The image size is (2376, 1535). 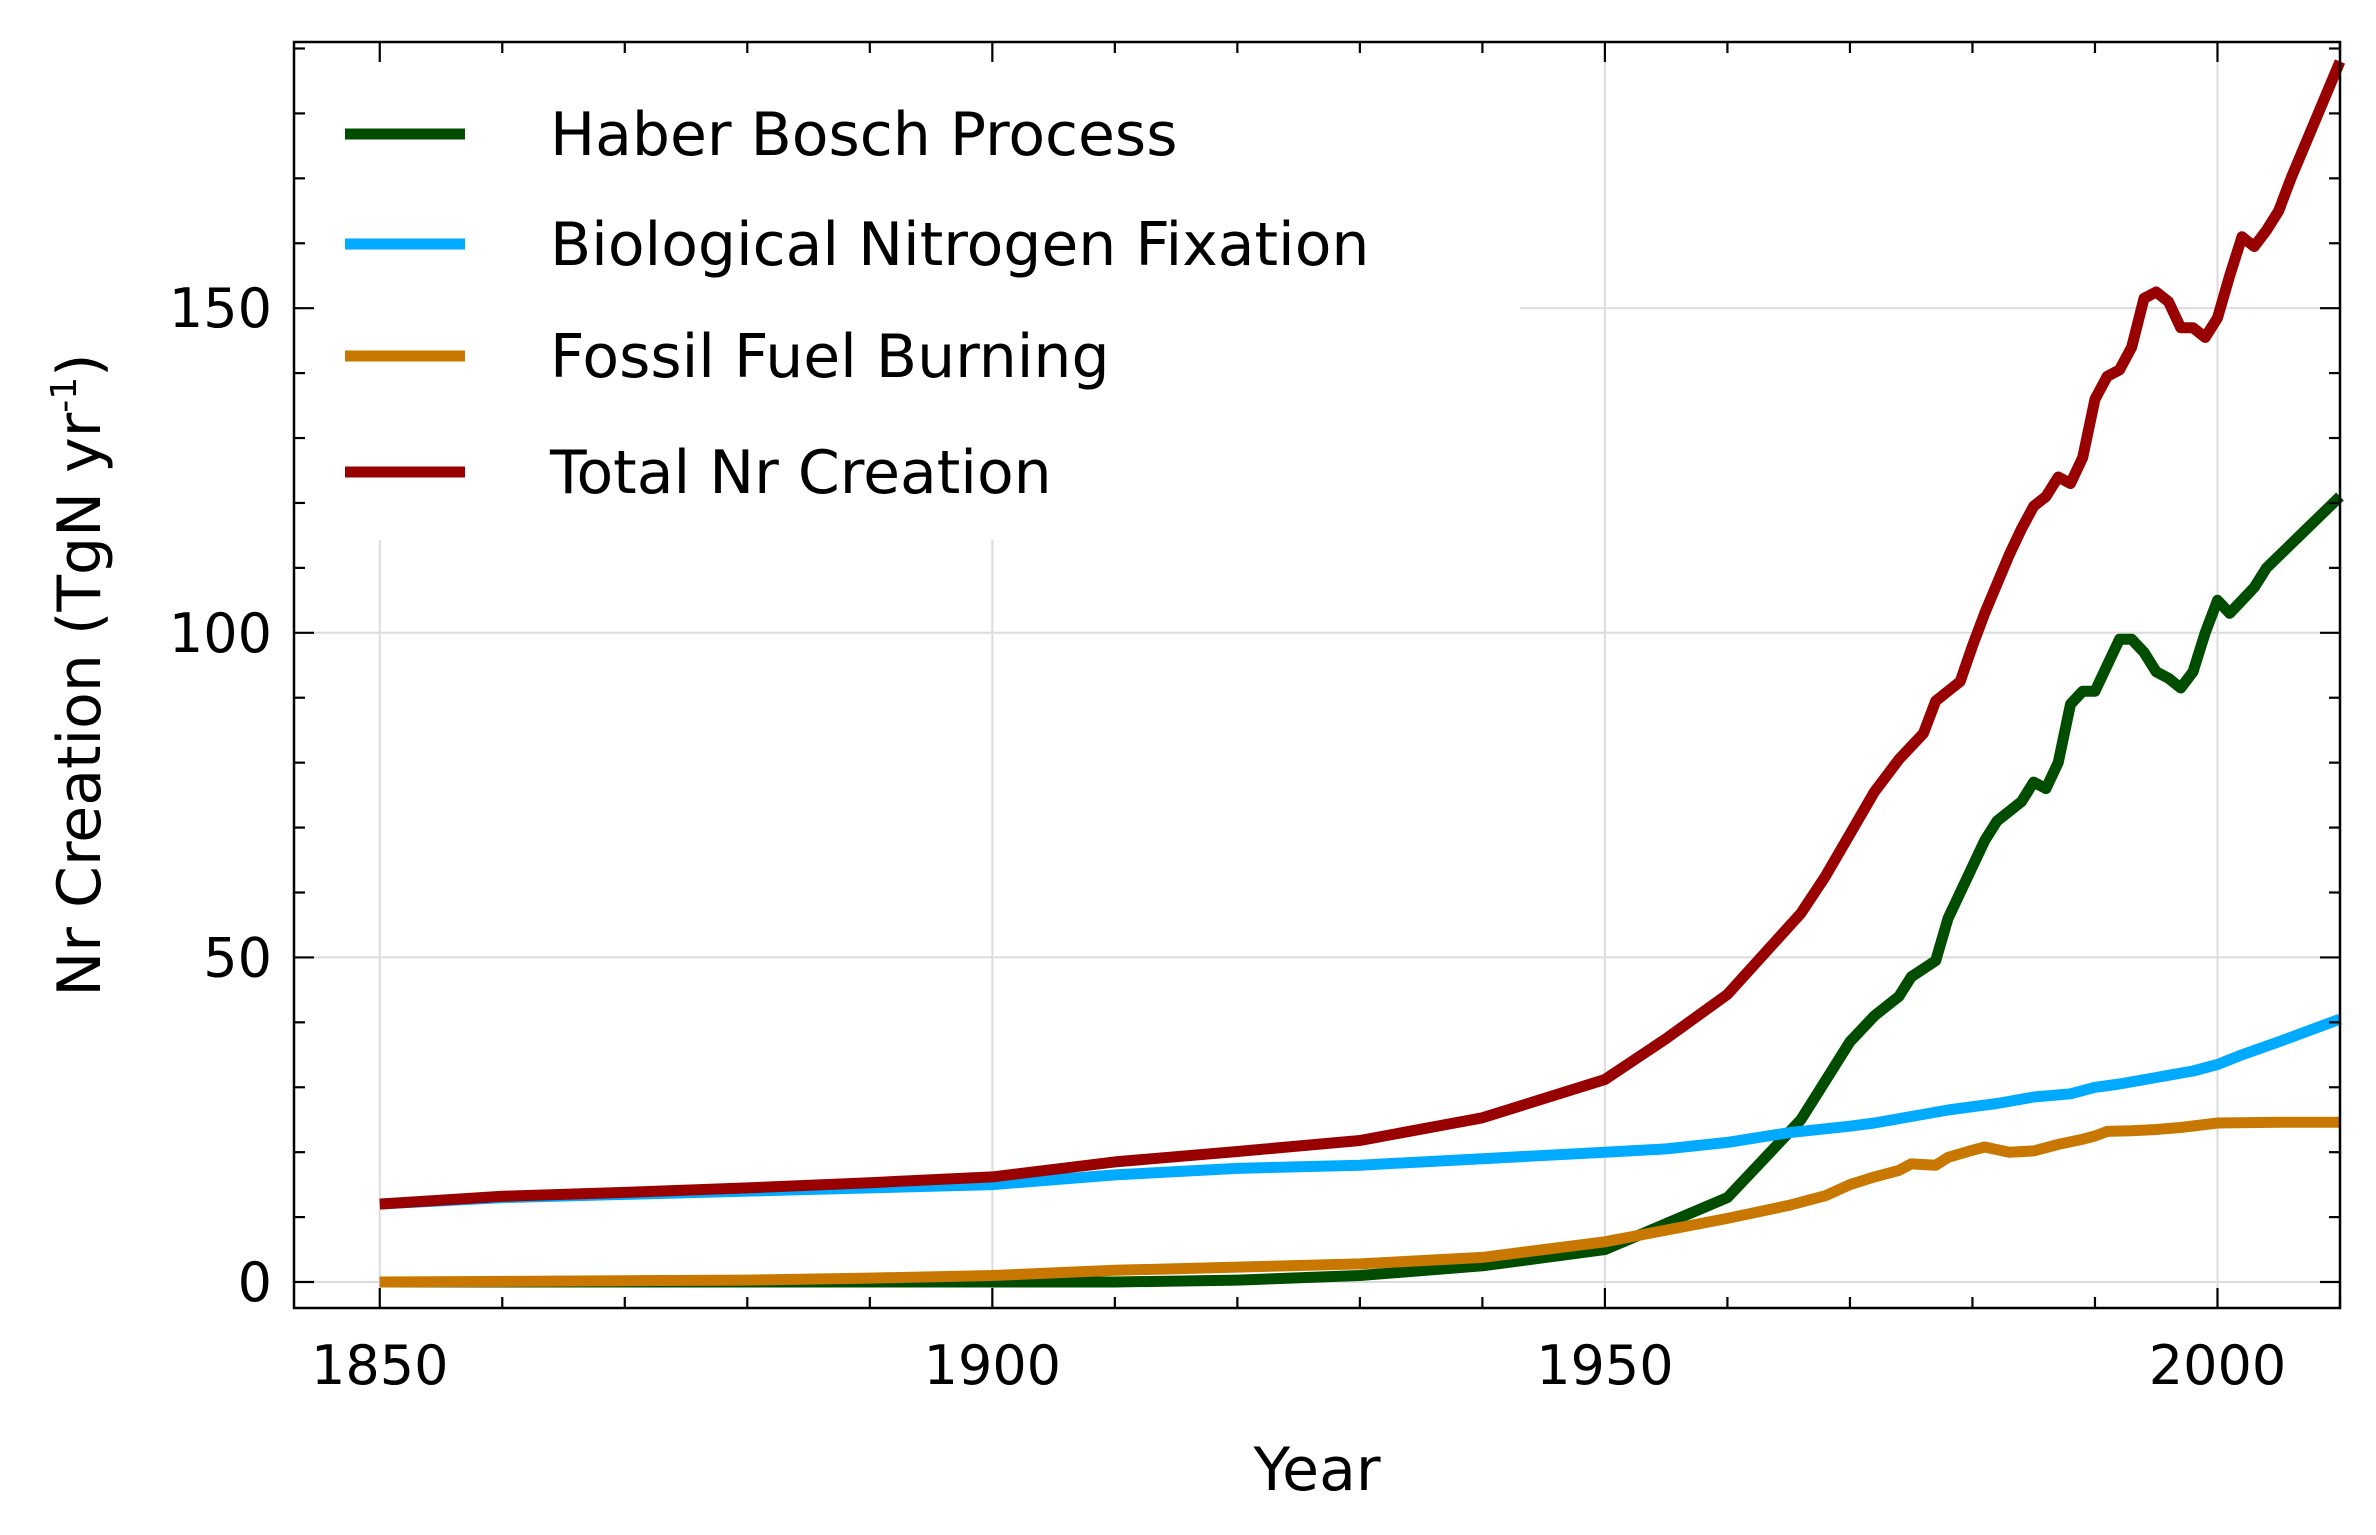 I want to click on y-tick-label: 0, so click(x=255, y=1282).